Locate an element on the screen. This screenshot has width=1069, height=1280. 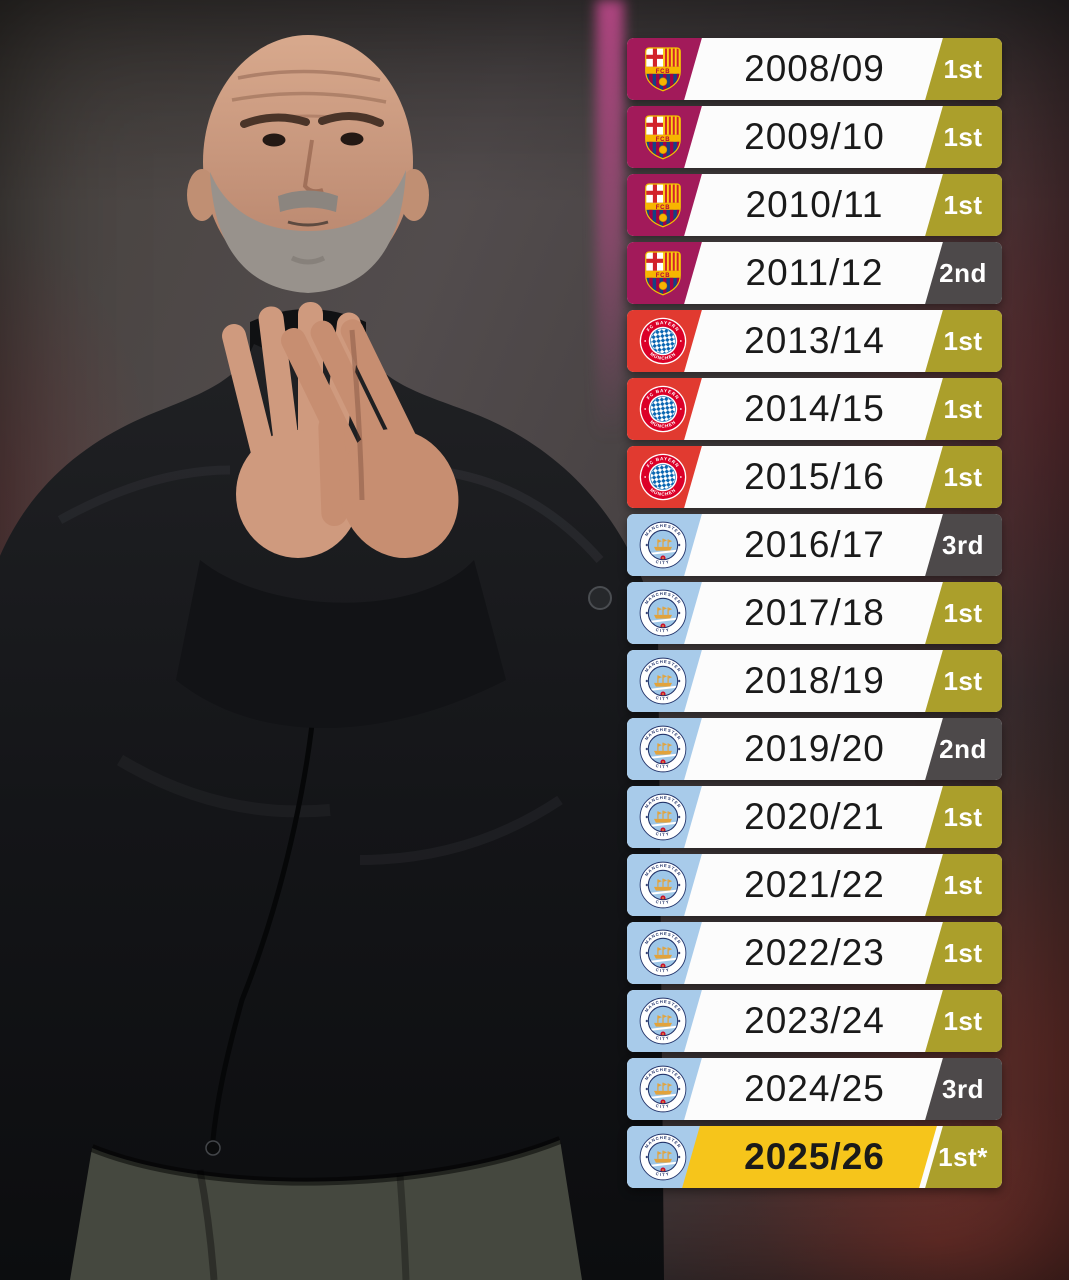
season-label: 2021/22 is located at coordinates (814, 884).